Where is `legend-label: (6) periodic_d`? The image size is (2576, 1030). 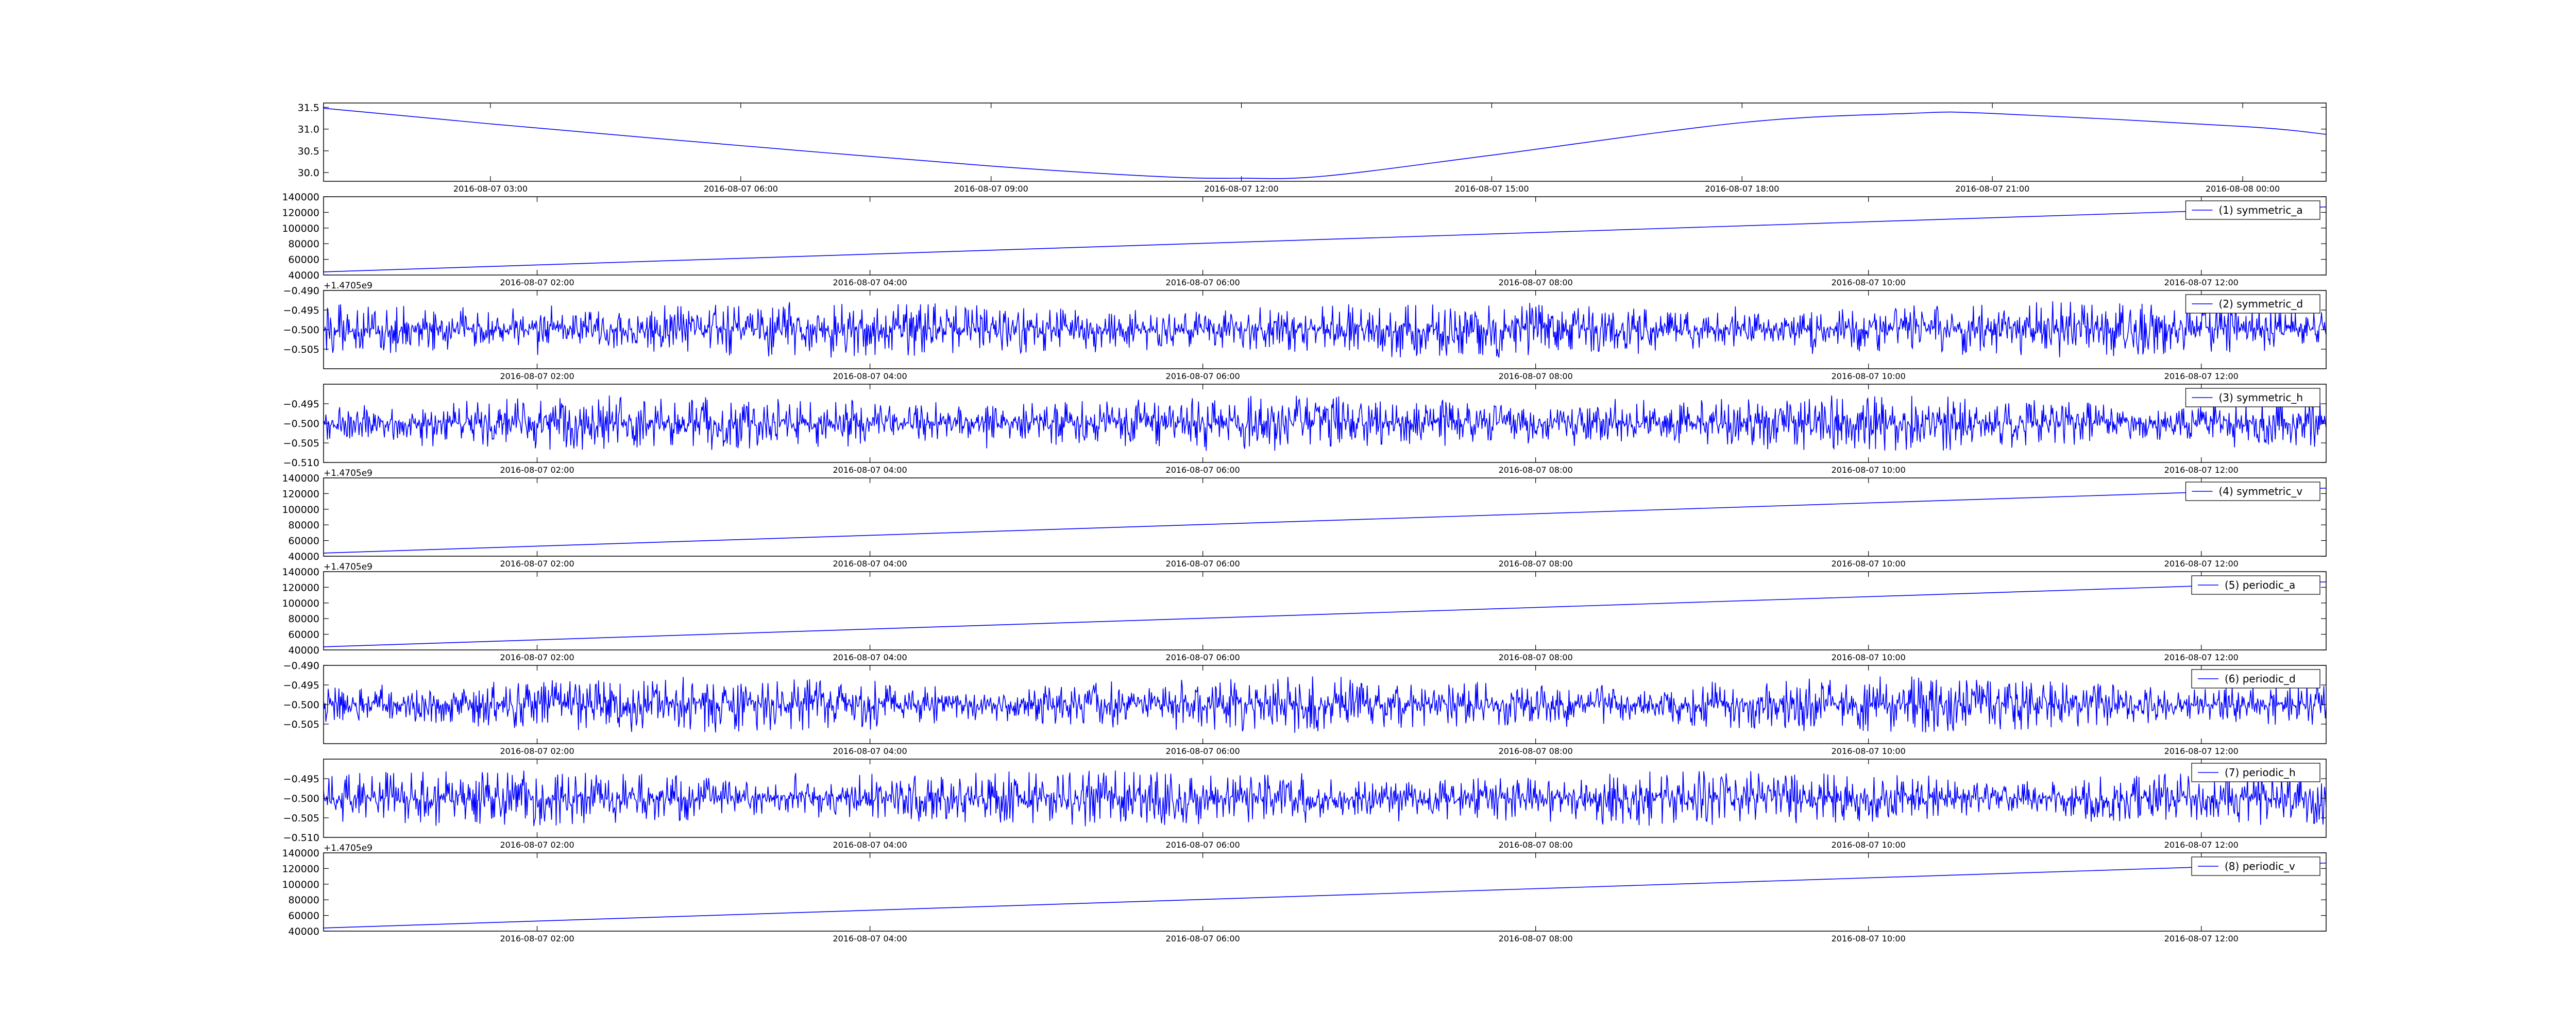 legend-label: (6) periodic_d is located at coordinates (2260, 679).